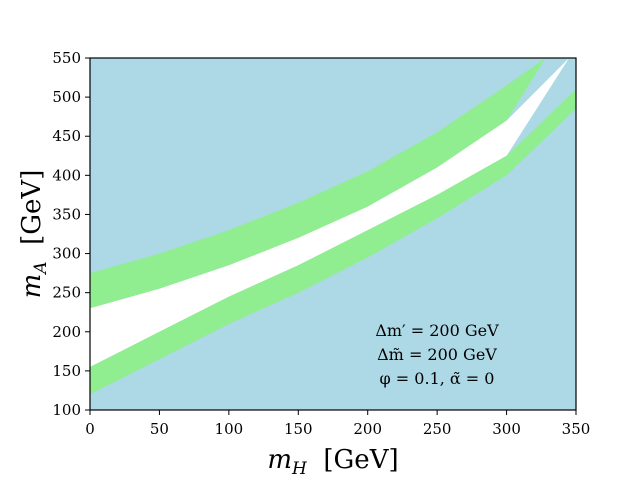 This screenshot has width=640, height=480. Describe the element at coordinates (66, 58) in the screenshot. I see `y-tick-label: 550` at that location.